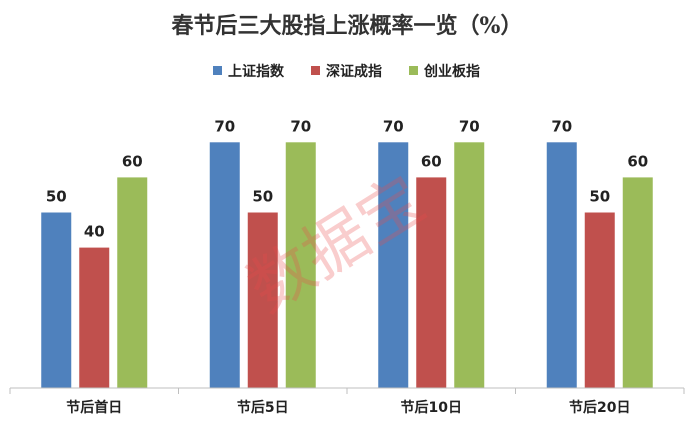 Image resolution: width=694 pixels, height=427 pixels. What do you see at coordinates (262, 197) in the screenshot?
I see `data-label-2-2: 50` at bounding box center [262, 197].